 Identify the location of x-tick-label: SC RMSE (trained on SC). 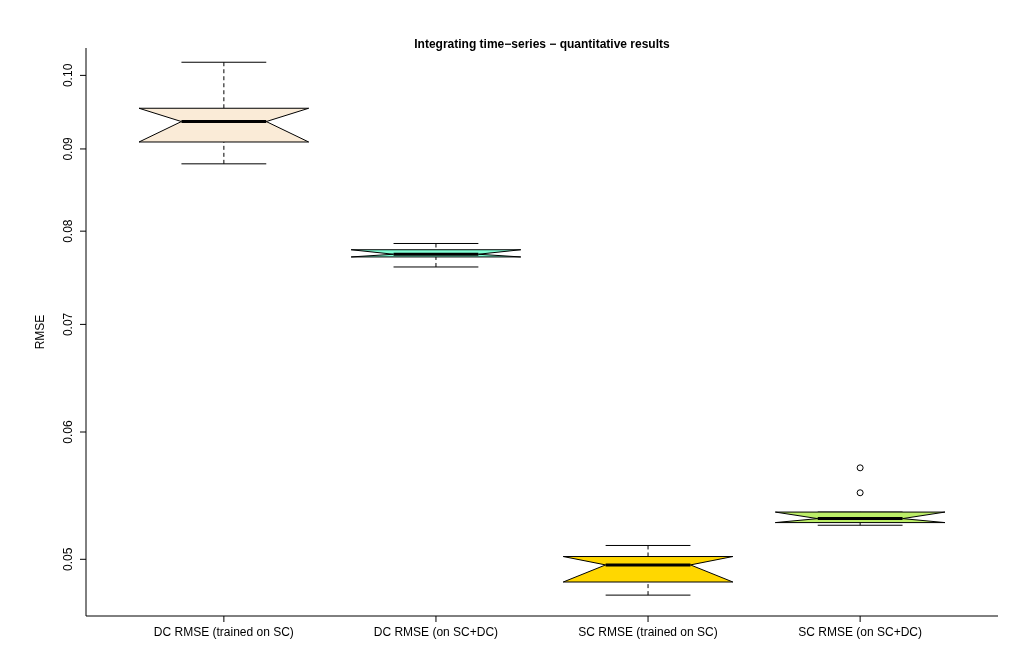
(648, 632).